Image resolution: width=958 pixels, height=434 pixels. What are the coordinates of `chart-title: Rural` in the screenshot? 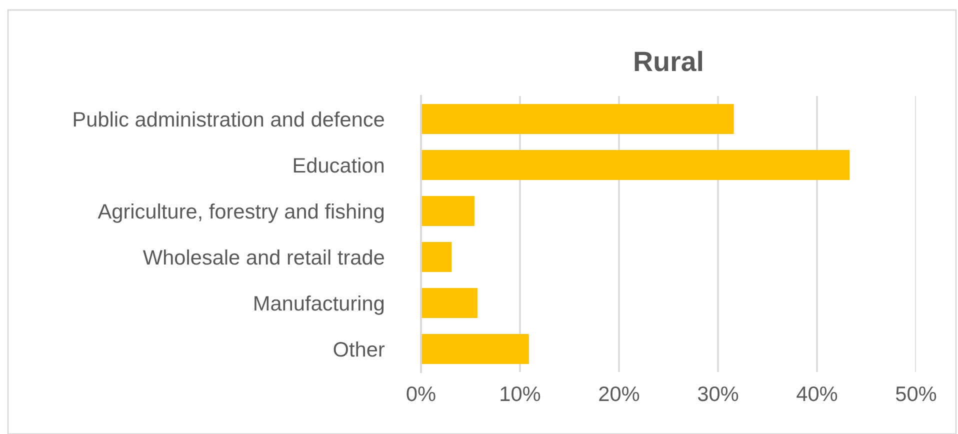 It's located at (668, 61).